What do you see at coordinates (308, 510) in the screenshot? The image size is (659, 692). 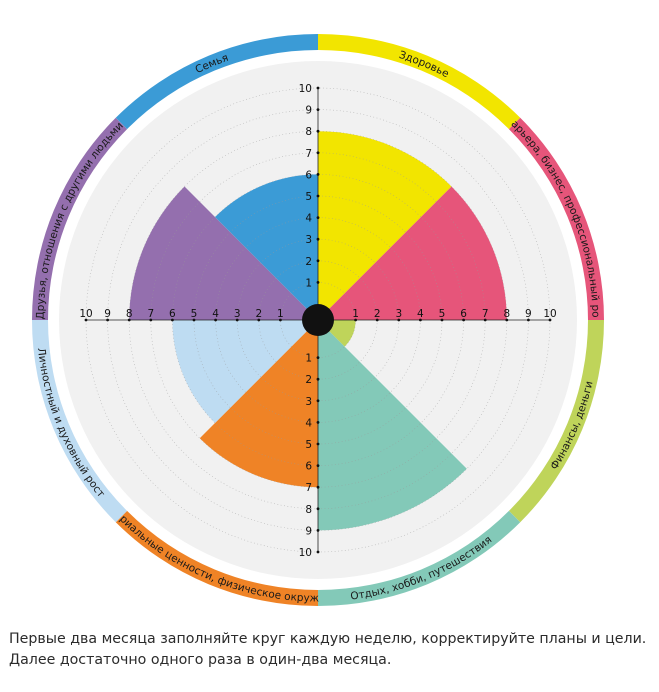 I see `tick-label-down: 8` at bounding box center [308, 510].